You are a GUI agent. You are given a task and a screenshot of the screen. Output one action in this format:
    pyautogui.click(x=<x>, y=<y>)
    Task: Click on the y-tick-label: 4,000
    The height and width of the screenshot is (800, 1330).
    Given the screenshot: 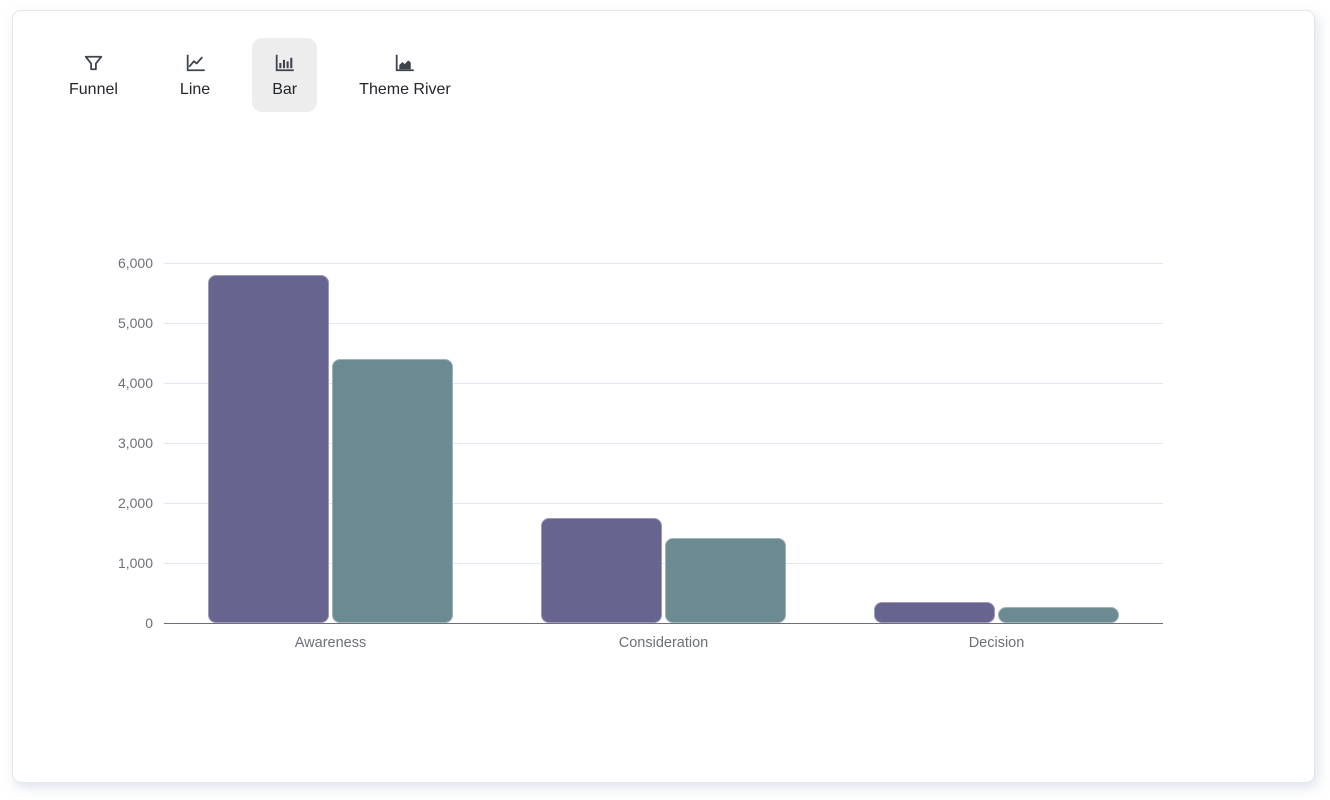 What is the action you would take?
    pyautogui.click(x=135, y=383)
    